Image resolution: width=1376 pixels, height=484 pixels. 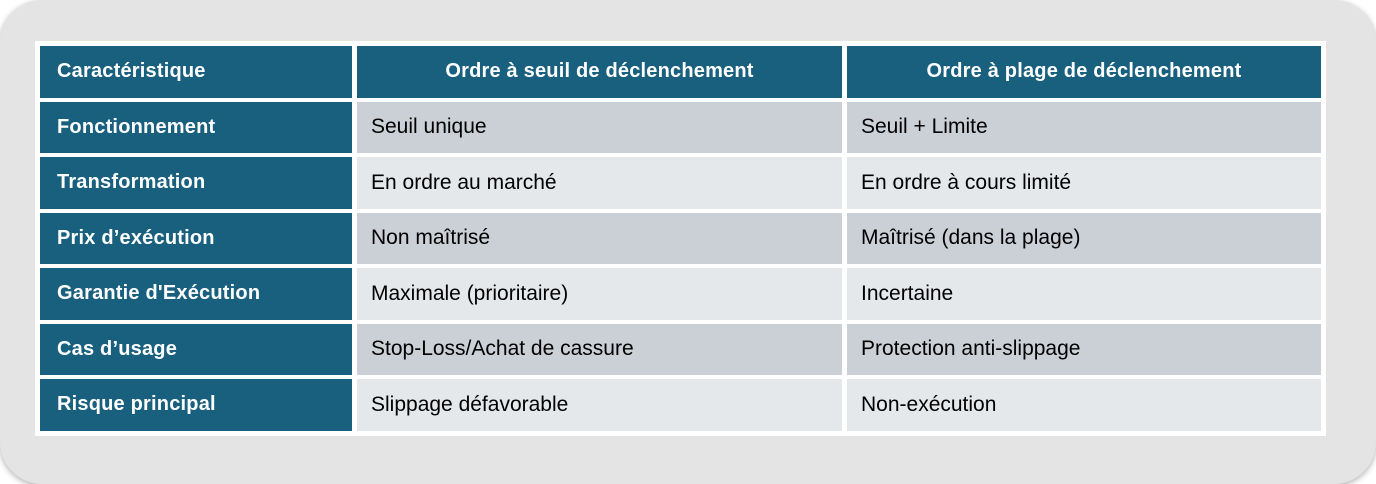 What do you see at coordinates (196, 405) in the screenshot?
I see `row-label-risque-principal: Risque principal` at bounding box center [196, 405].